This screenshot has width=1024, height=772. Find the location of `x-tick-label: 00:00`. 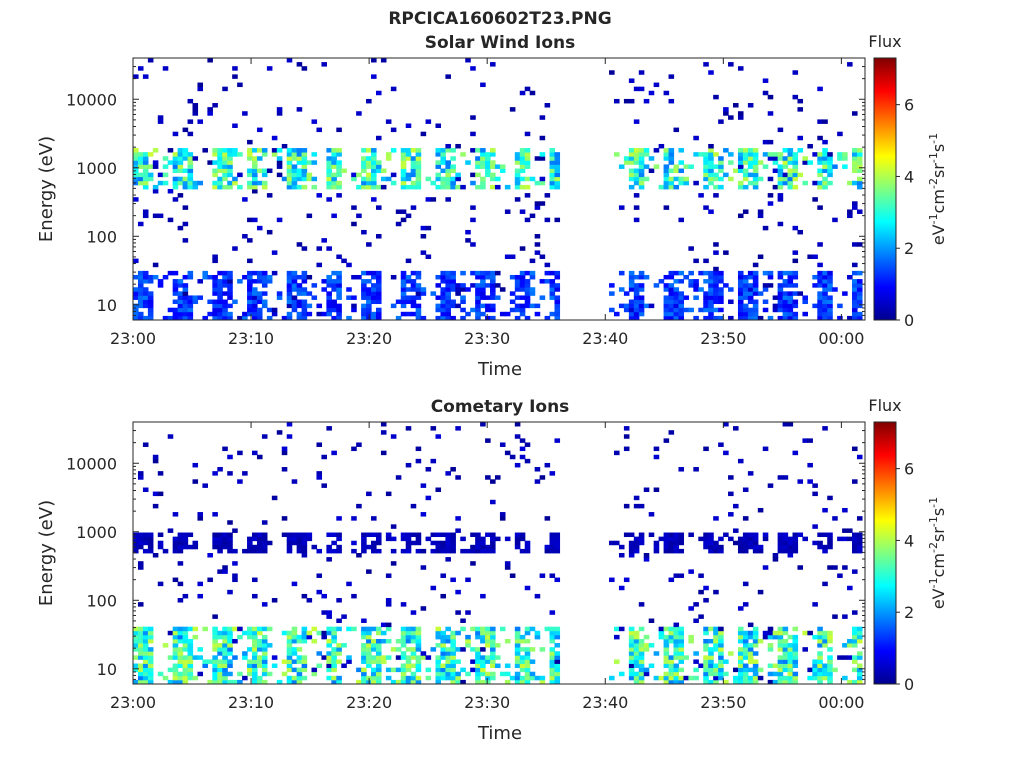

x-tick-label: 00:00 is located at coordinates (841, 338).